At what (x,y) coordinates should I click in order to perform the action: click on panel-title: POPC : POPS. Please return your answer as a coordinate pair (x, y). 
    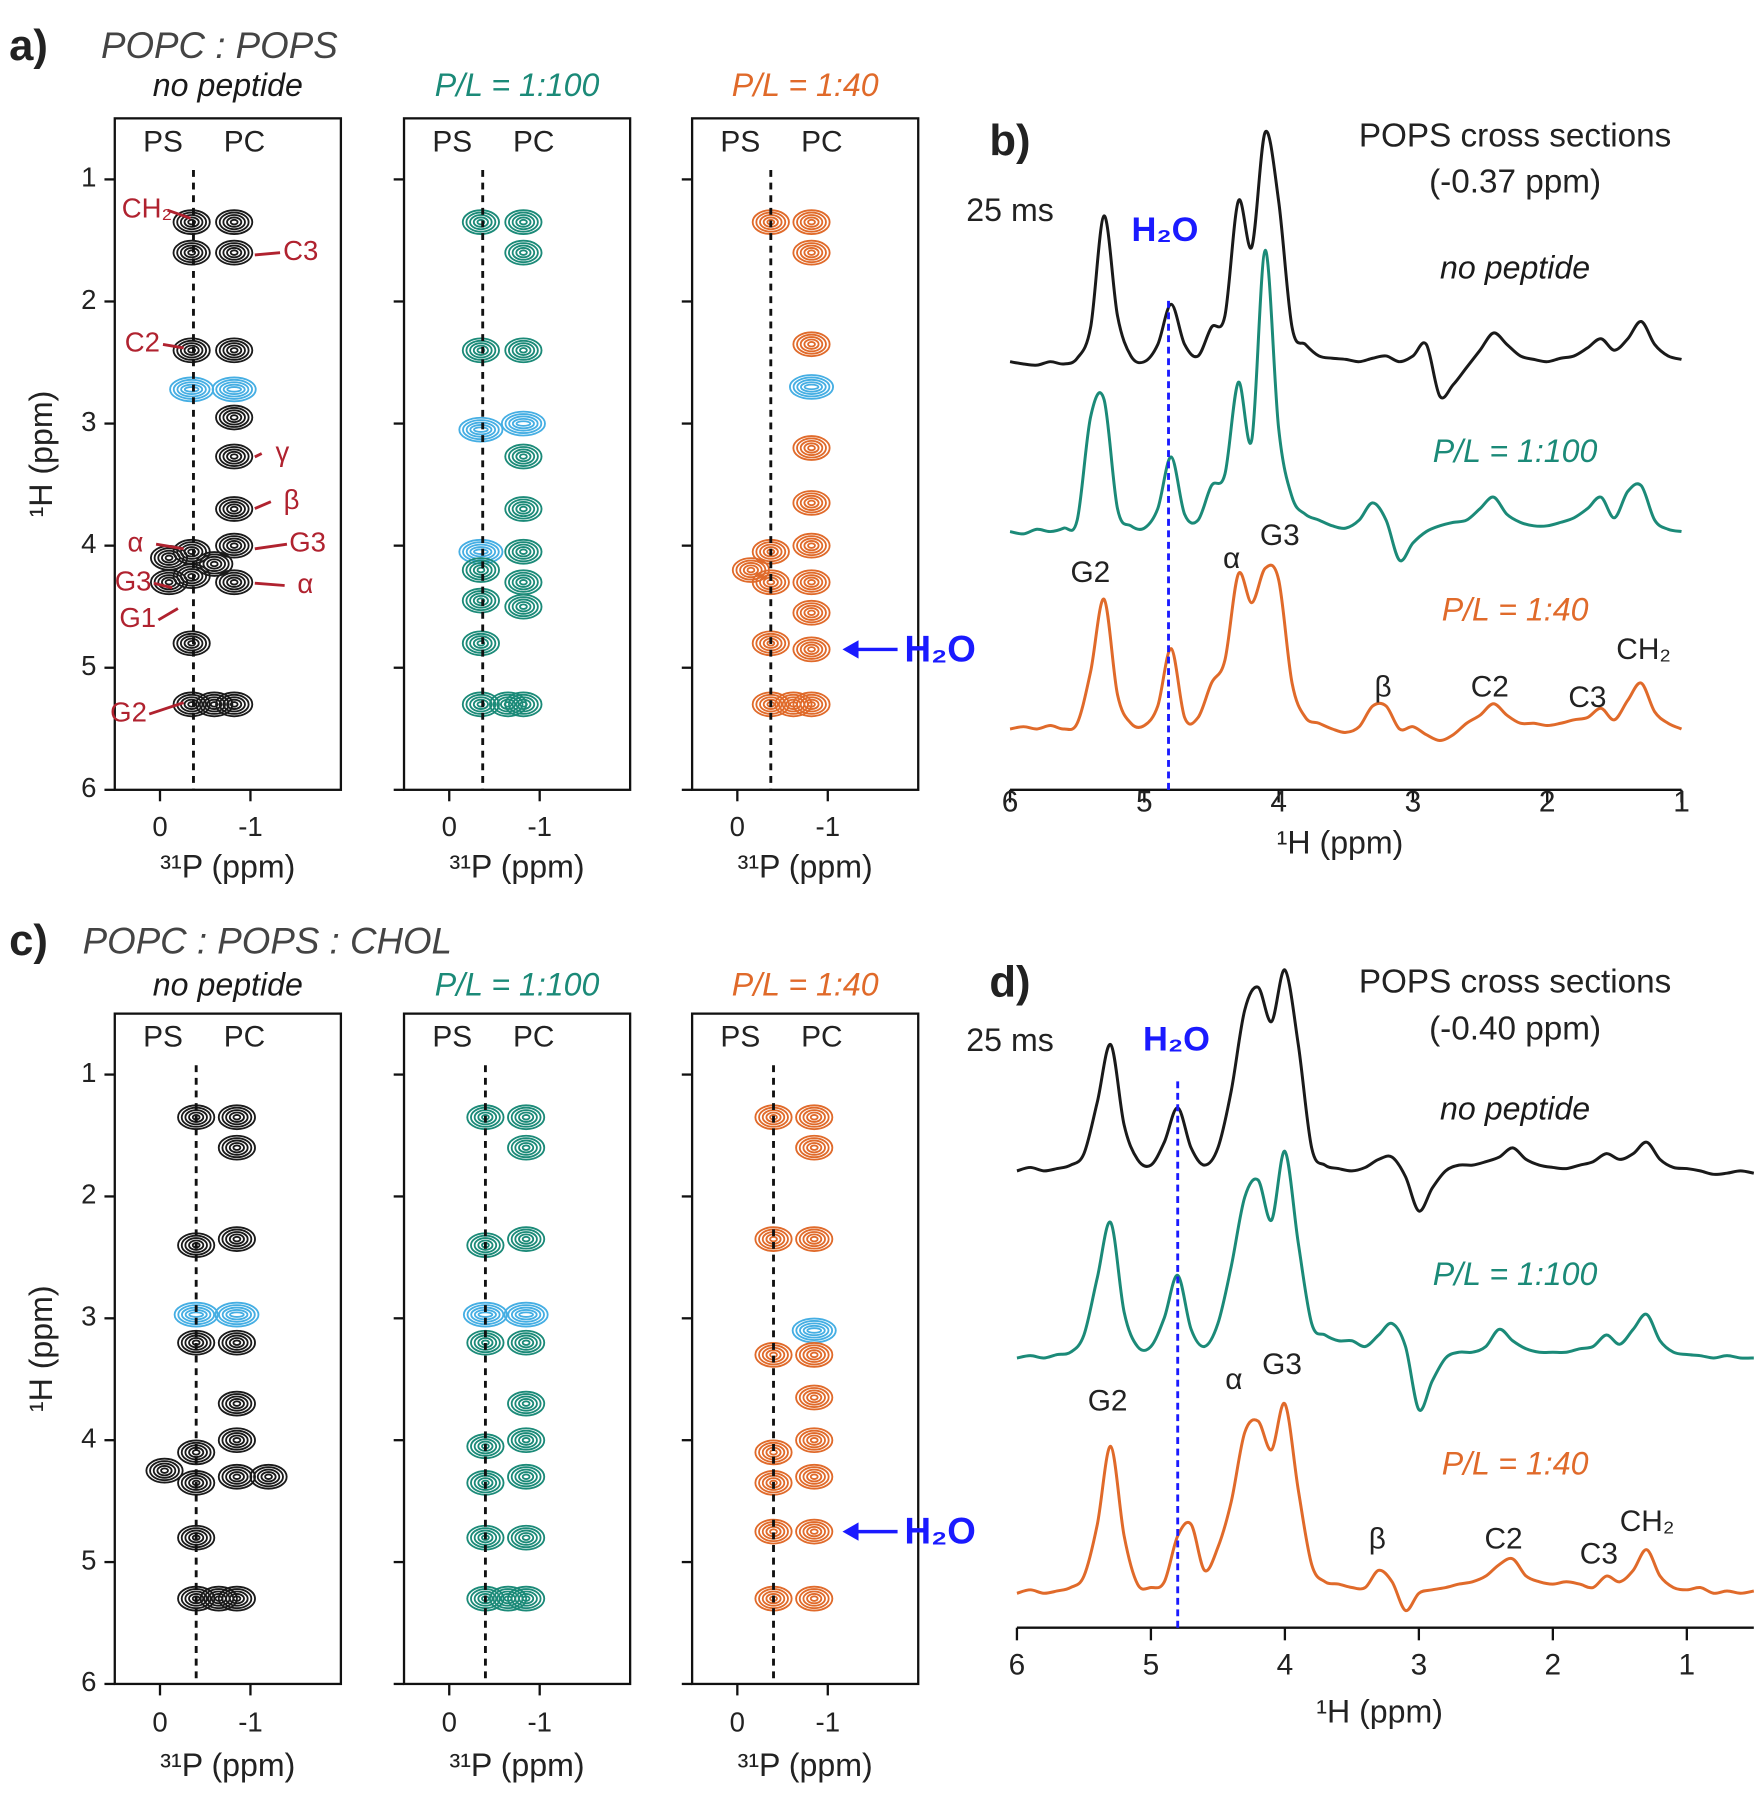
    Looking at the image, I should click on (219, 45).